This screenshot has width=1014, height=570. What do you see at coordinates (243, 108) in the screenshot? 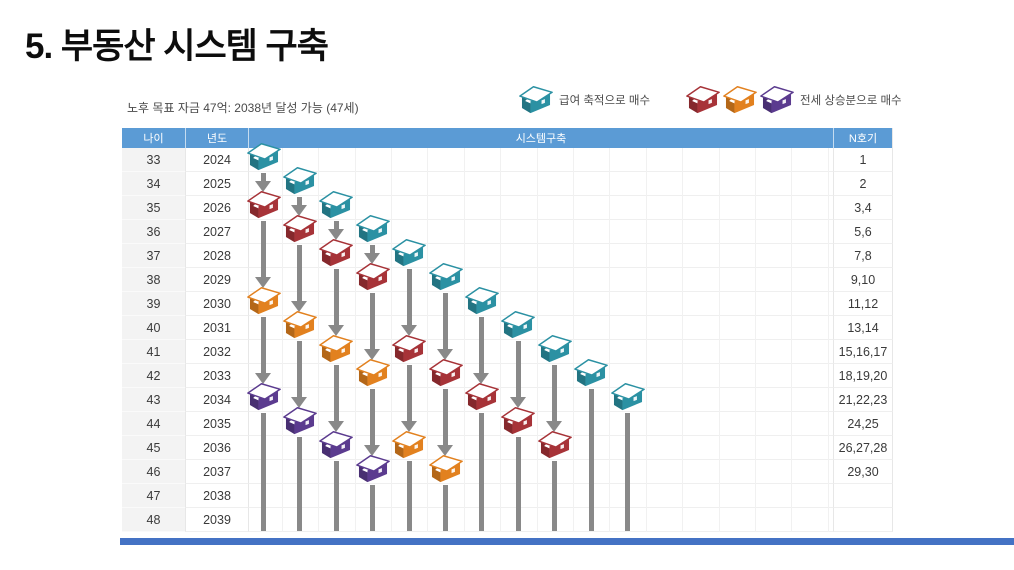
I see `goal-subtitle: 노후 목표 자금 47억: 2038년 달성 가능 (47세)` at bounding box center [243, 108].